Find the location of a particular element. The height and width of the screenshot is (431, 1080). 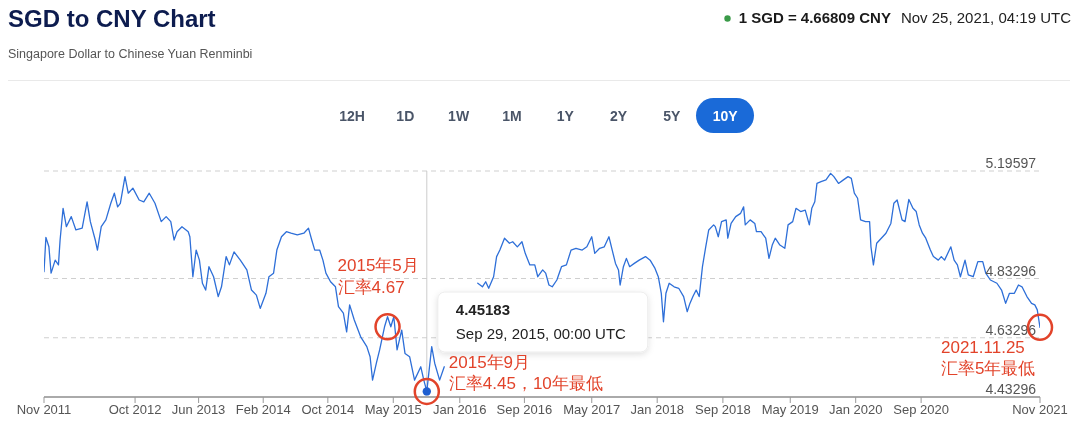

chart-subtitle: Singapore Dollar to Chinese Yuan Renminbi is located at coordinates (130, 54).